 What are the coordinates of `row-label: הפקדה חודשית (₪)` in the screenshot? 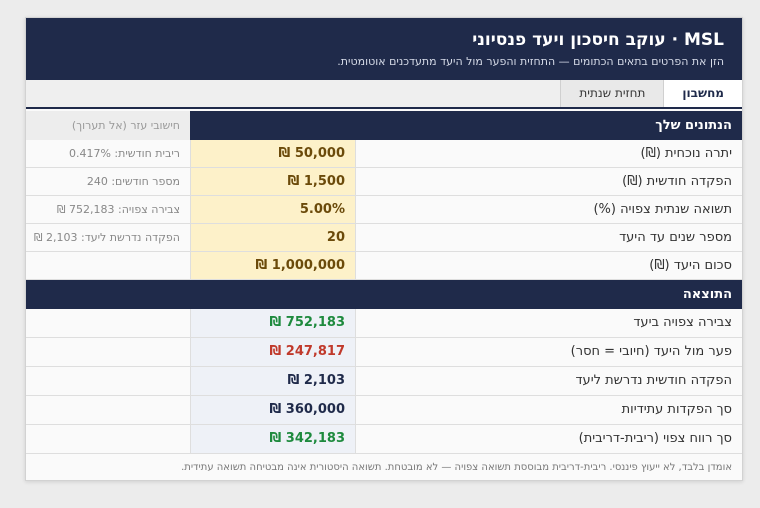 It's located at (548, 181).